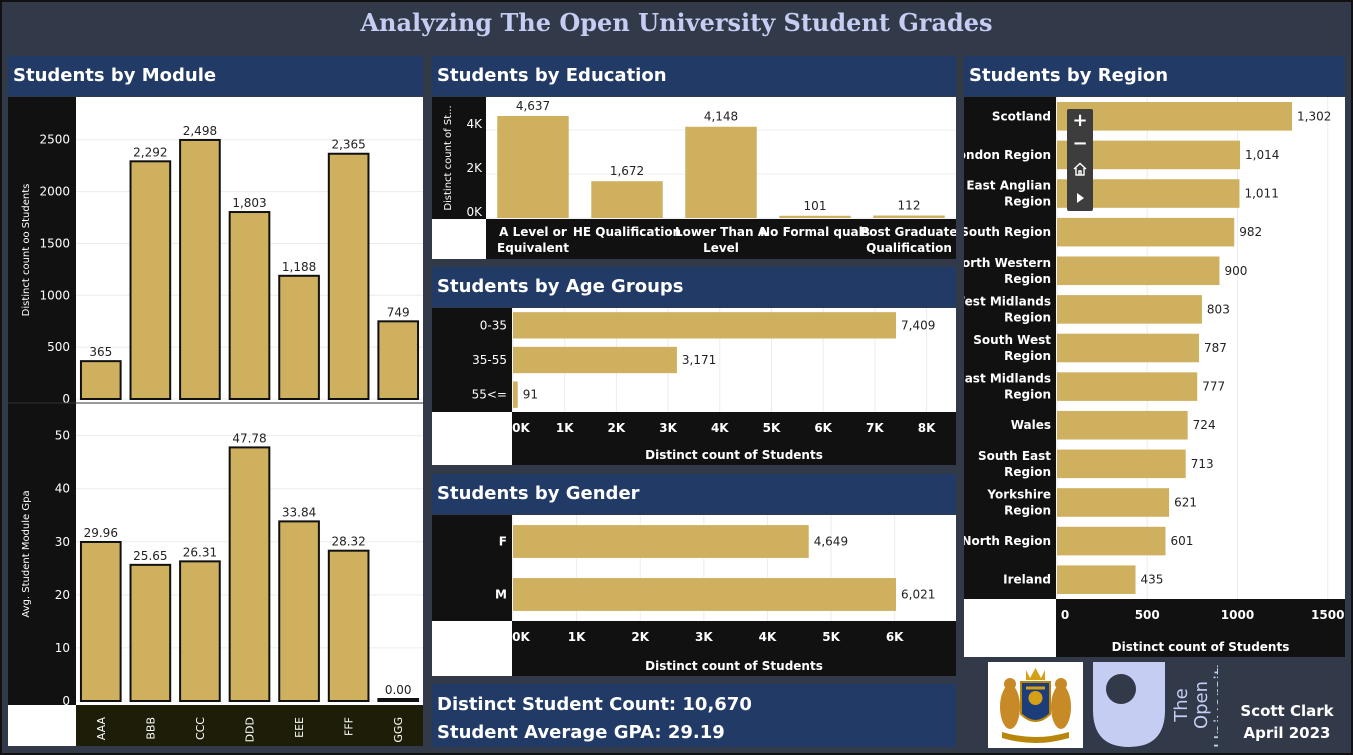  I want to click on x-tick-label: 7K, so click(875, 428).